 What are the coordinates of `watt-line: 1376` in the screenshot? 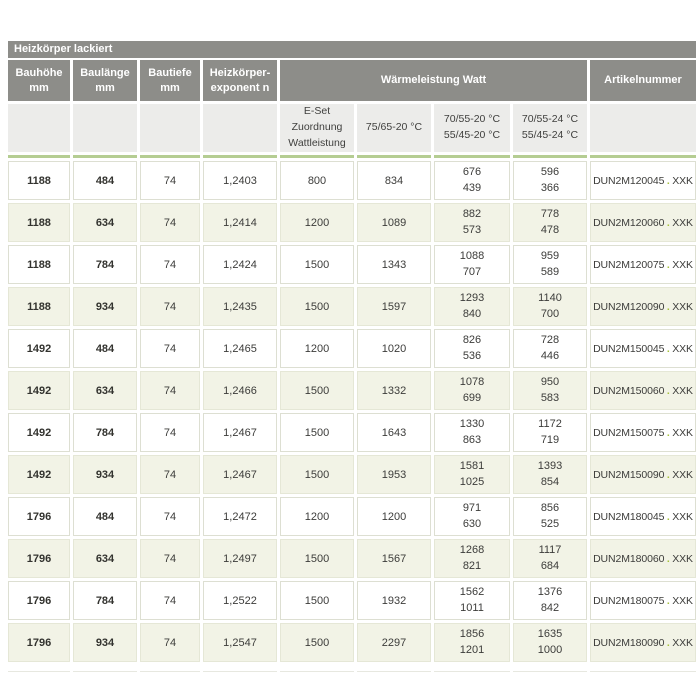 It's located at (550, 592).